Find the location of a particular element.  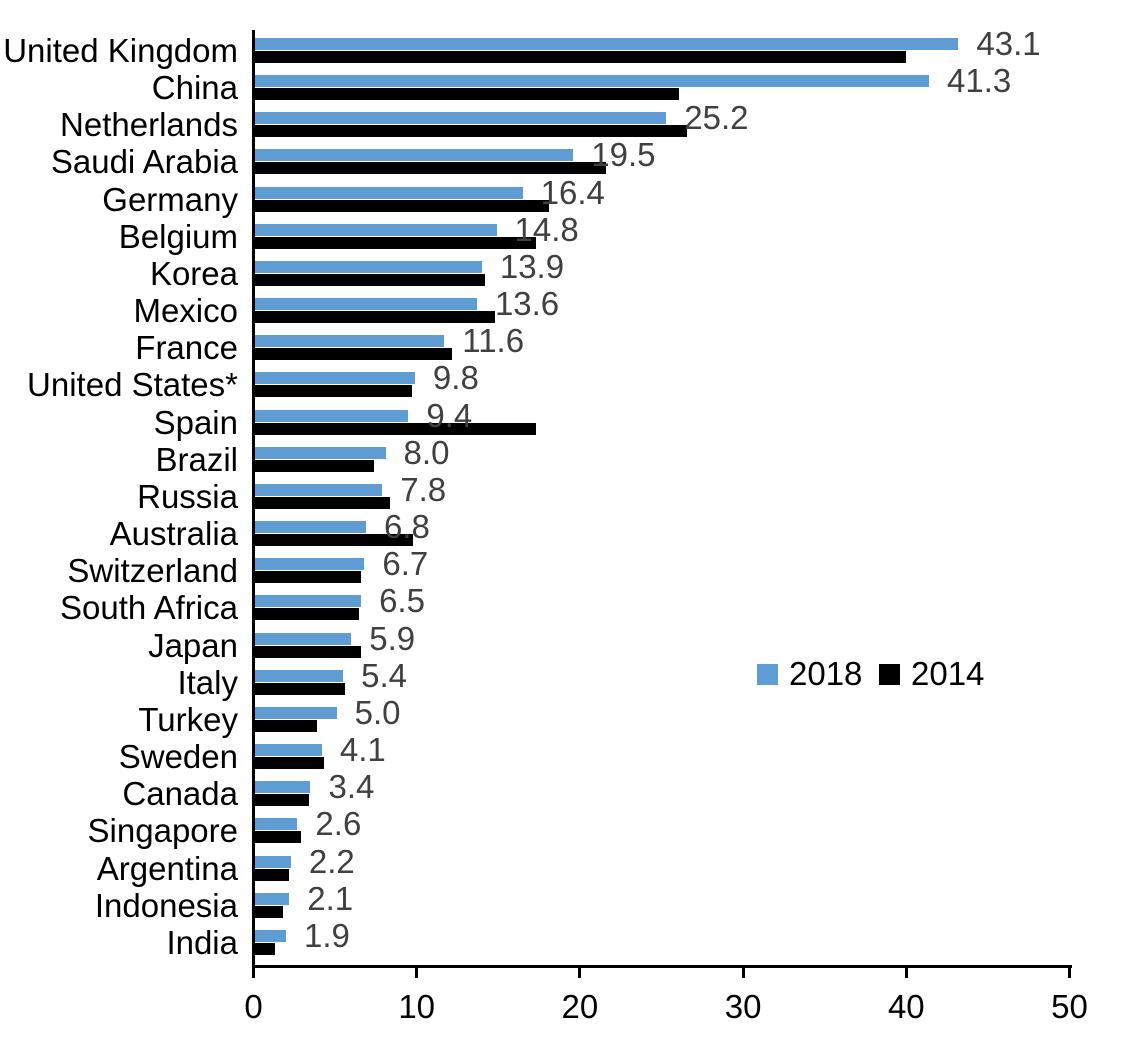

value-label: 7.8 is located at coordinates (423, 489).